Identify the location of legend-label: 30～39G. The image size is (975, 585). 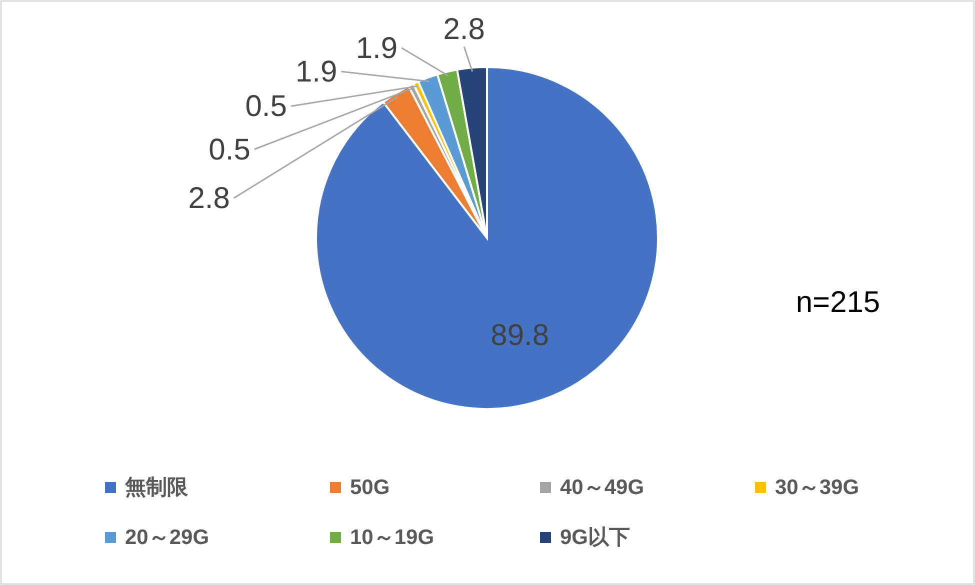
(817, 487).